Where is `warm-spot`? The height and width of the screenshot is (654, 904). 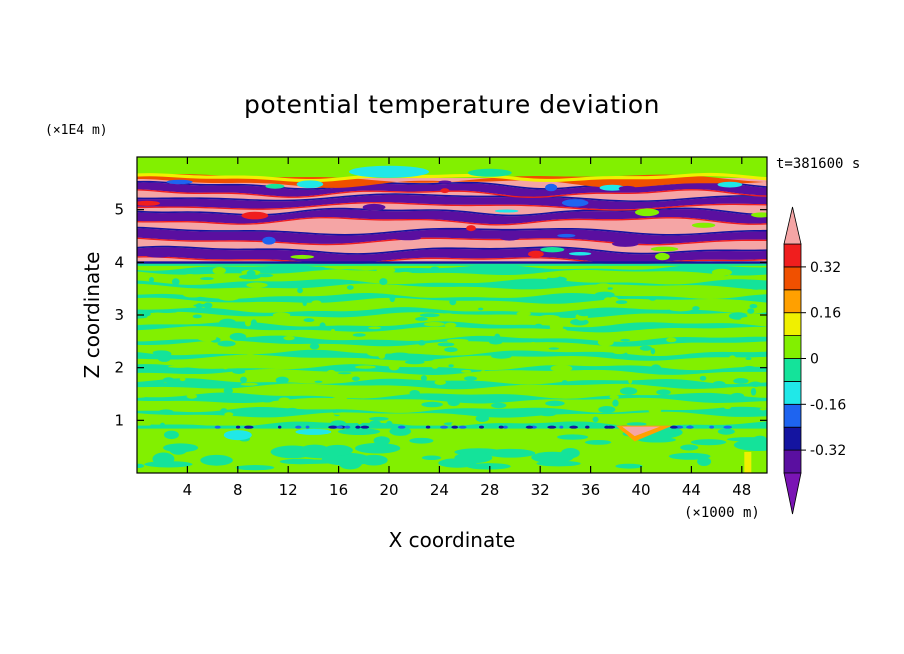
warm-spot is located at coordinates (748, 462).